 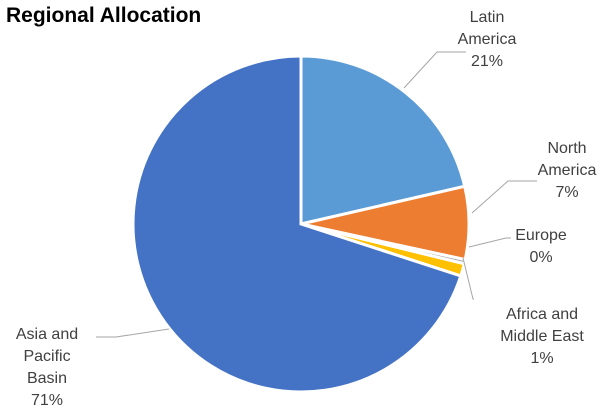 What do you see at coordinates (567, 170) in the screenshot?
I see `slice-label-north-america: North America 7%` at bounding box center [567, 170].